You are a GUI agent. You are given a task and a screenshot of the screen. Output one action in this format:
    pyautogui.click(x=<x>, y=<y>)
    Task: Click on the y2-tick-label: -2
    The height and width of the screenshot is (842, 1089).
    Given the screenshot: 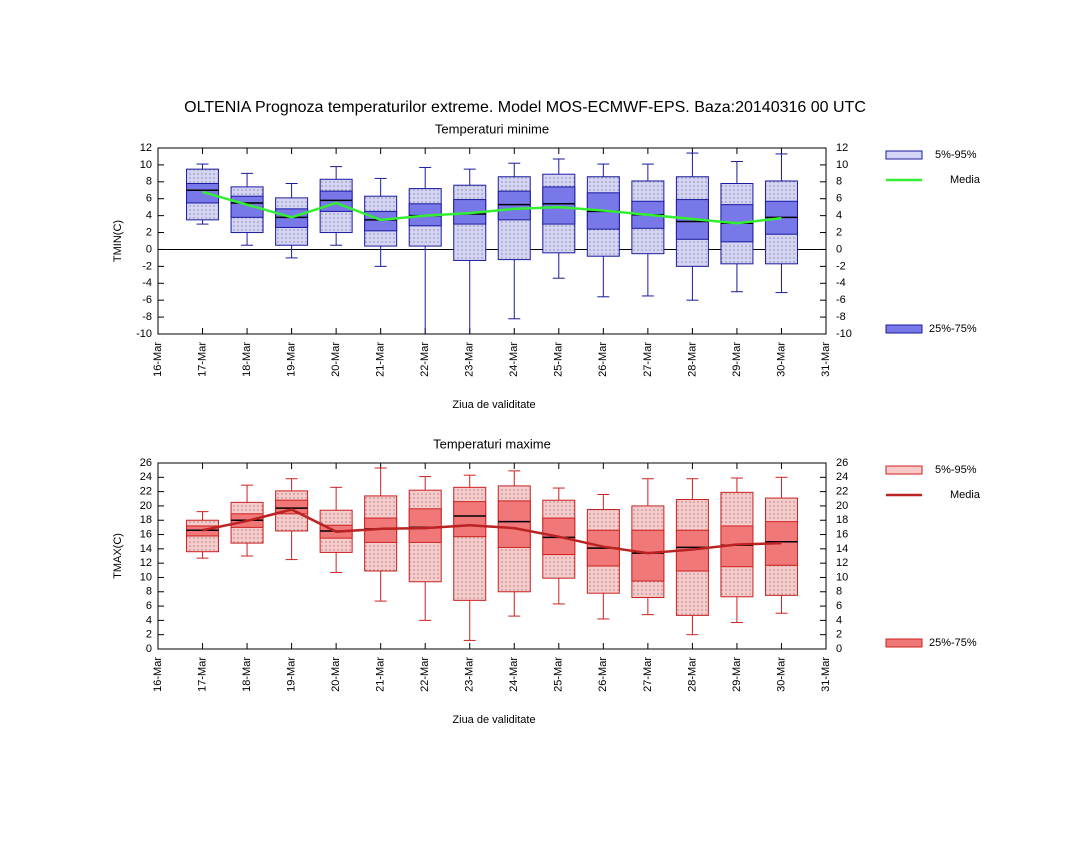 What is the action you would take?
    pyautogui.click(x=841, y=266)
    